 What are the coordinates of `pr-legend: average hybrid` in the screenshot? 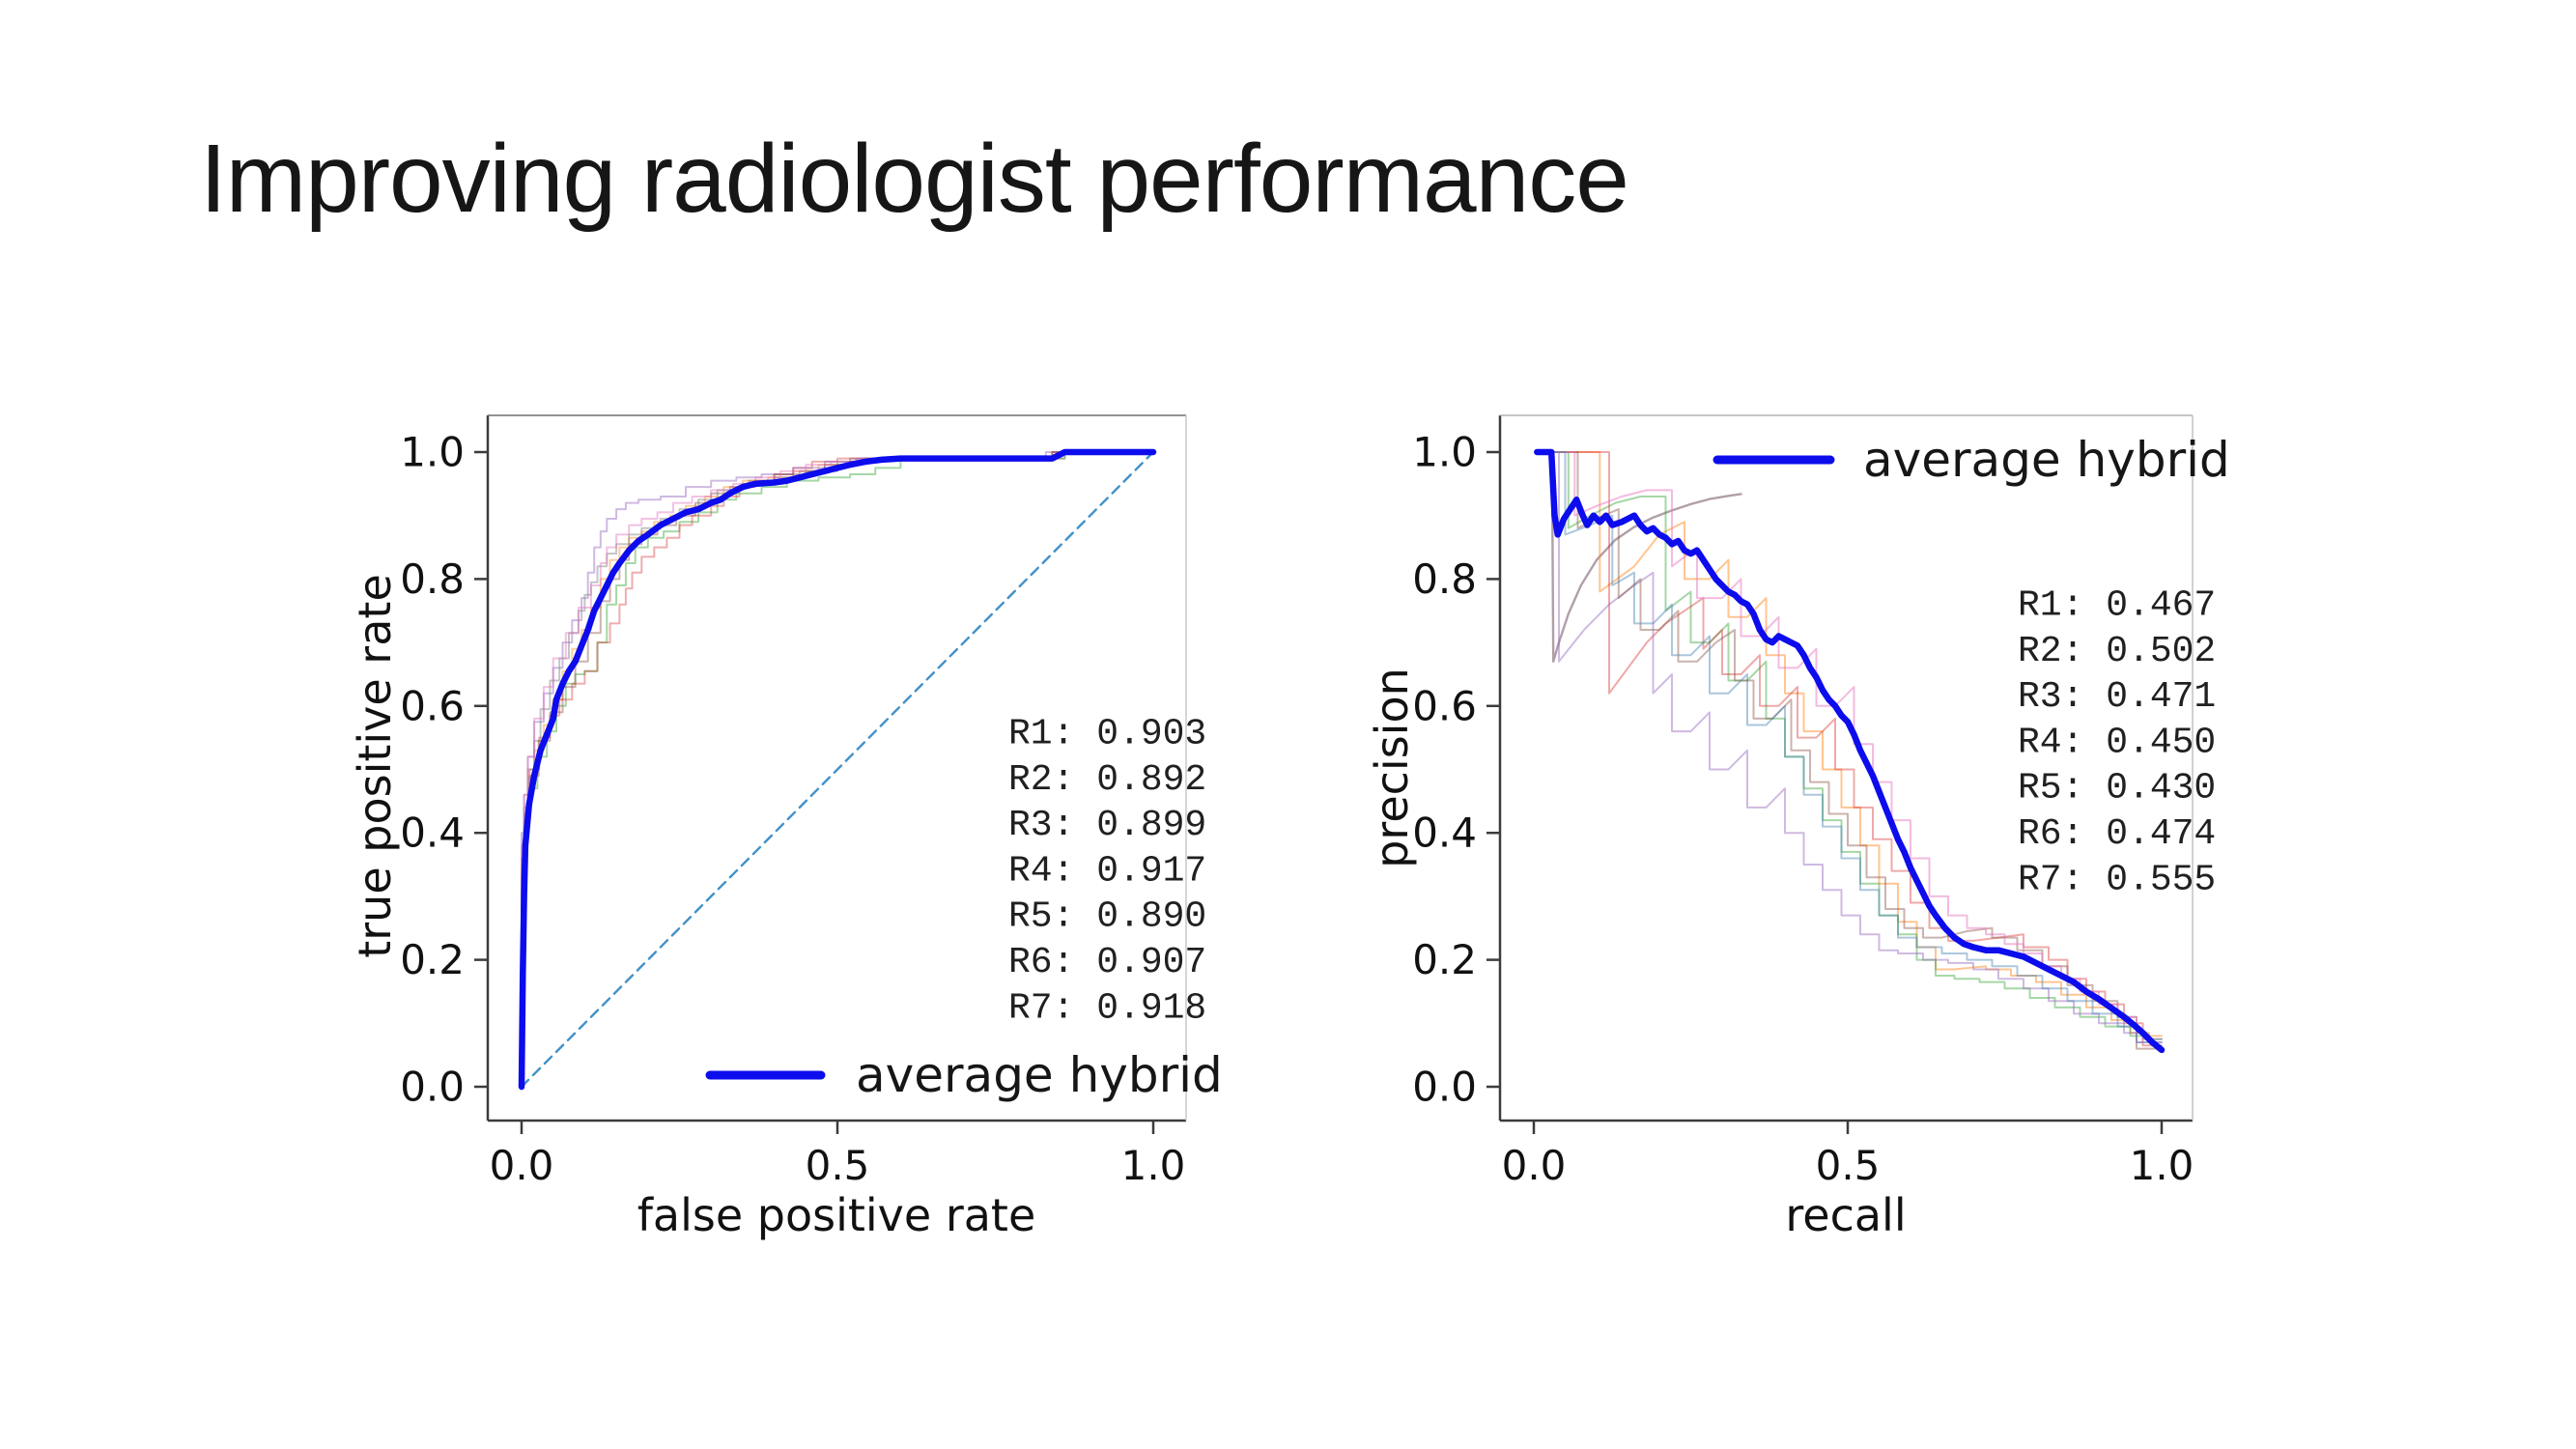 It's located at (1971, 460).